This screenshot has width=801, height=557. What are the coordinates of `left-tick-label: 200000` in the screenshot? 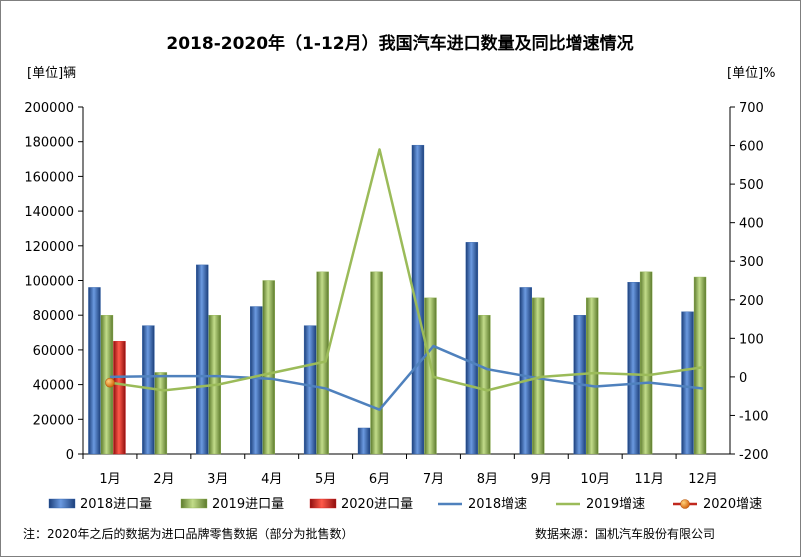 It's located at (49, 108).